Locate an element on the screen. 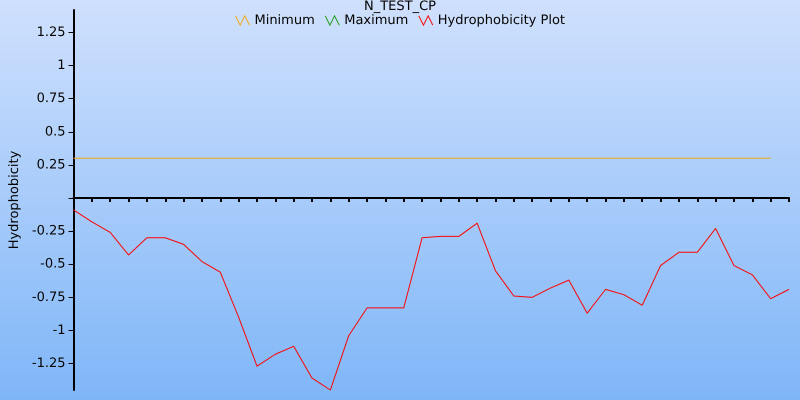  y-tick-label: 1.25 is located at coordinates (51, 32).